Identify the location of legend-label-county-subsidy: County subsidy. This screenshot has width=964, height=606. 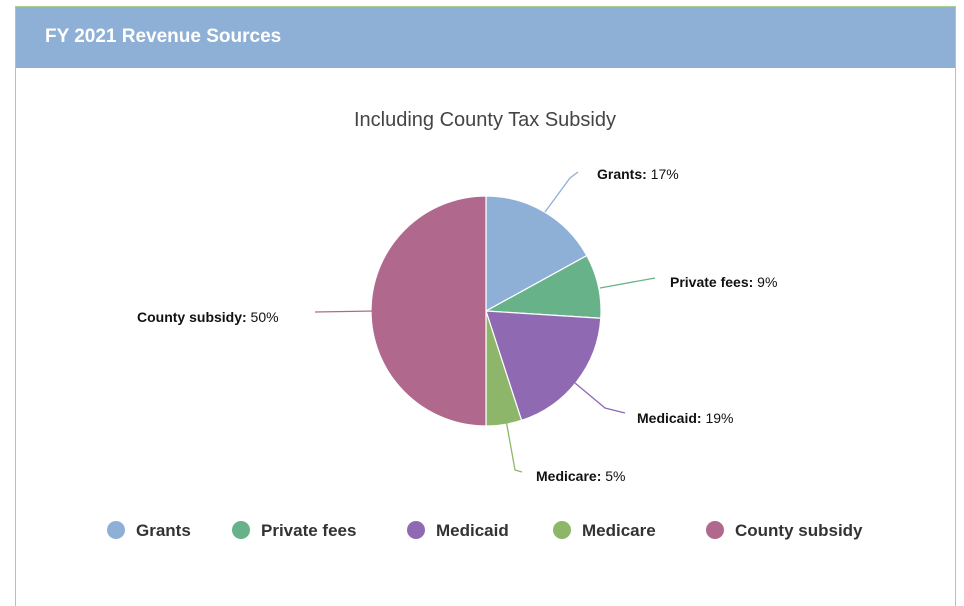
(799, 530).